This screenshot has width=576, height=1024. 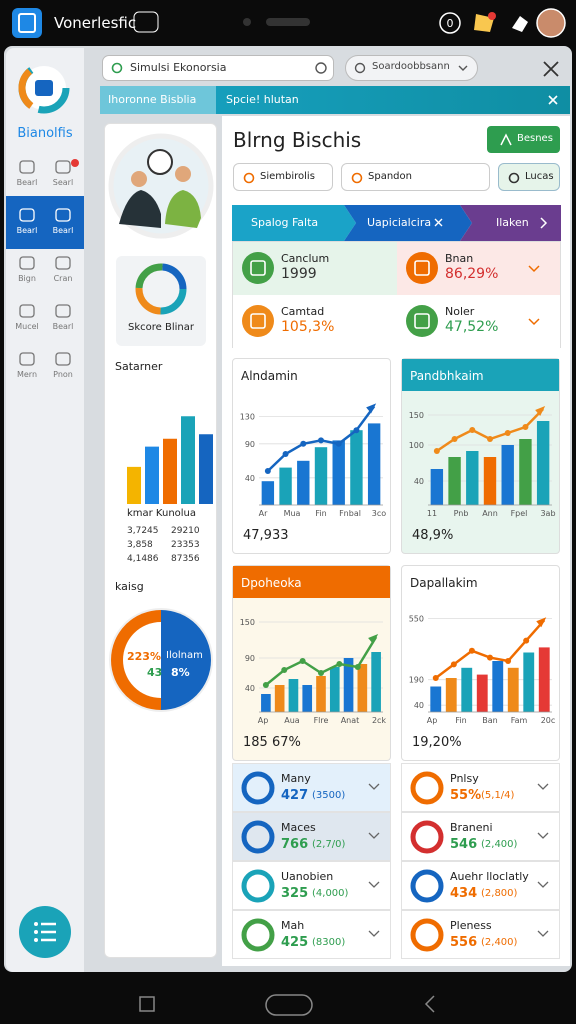 I want to click on chart: Alndamin 40 90 130 Ar Mua Fin Fnbal 3co 47,933, so click(x=313, y=456).